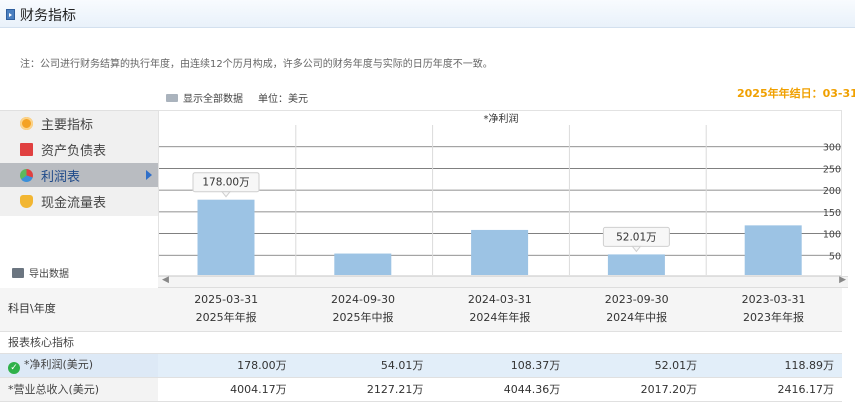 The height and width of the screenshot is (415, 855). Describe the element at coordinates (26, 149) in the screenshot. I see `document-icon` at that location.